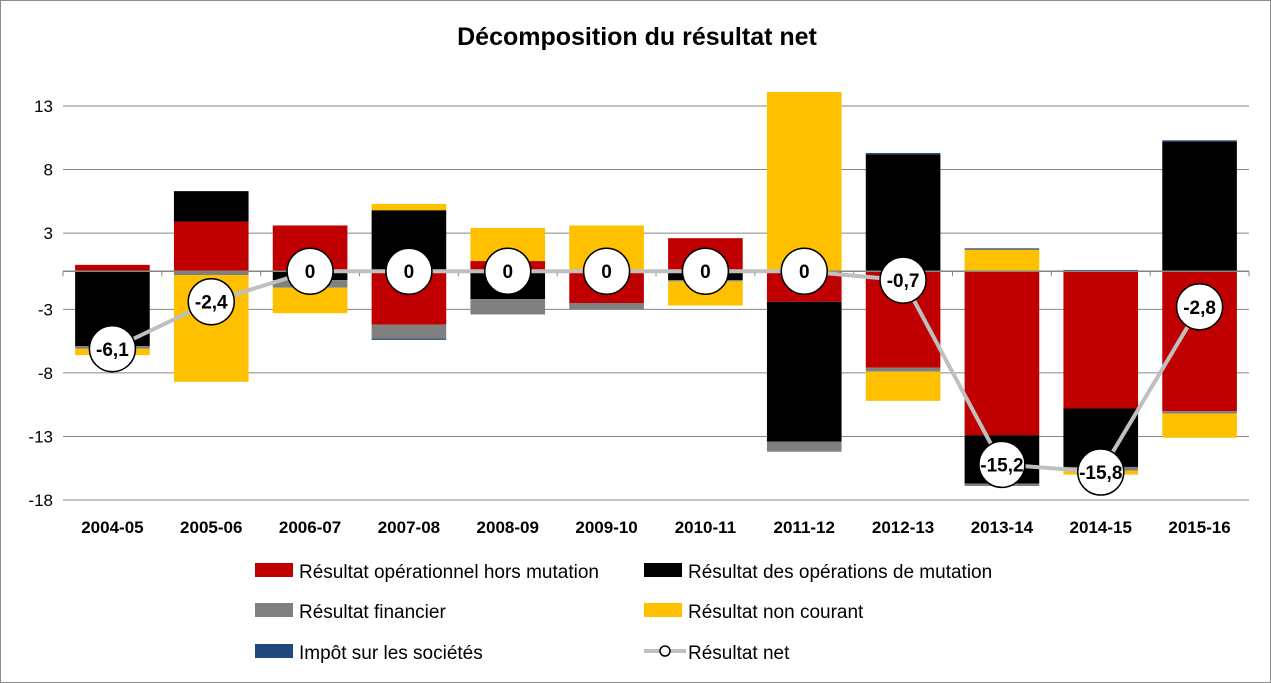 Image resolution: width=1271 pixels, height=683 pixels. What do you see at coordinates (43, 106) in the screenshot?
I see `y-tick-label: 13` at bounding box center [43, 106].